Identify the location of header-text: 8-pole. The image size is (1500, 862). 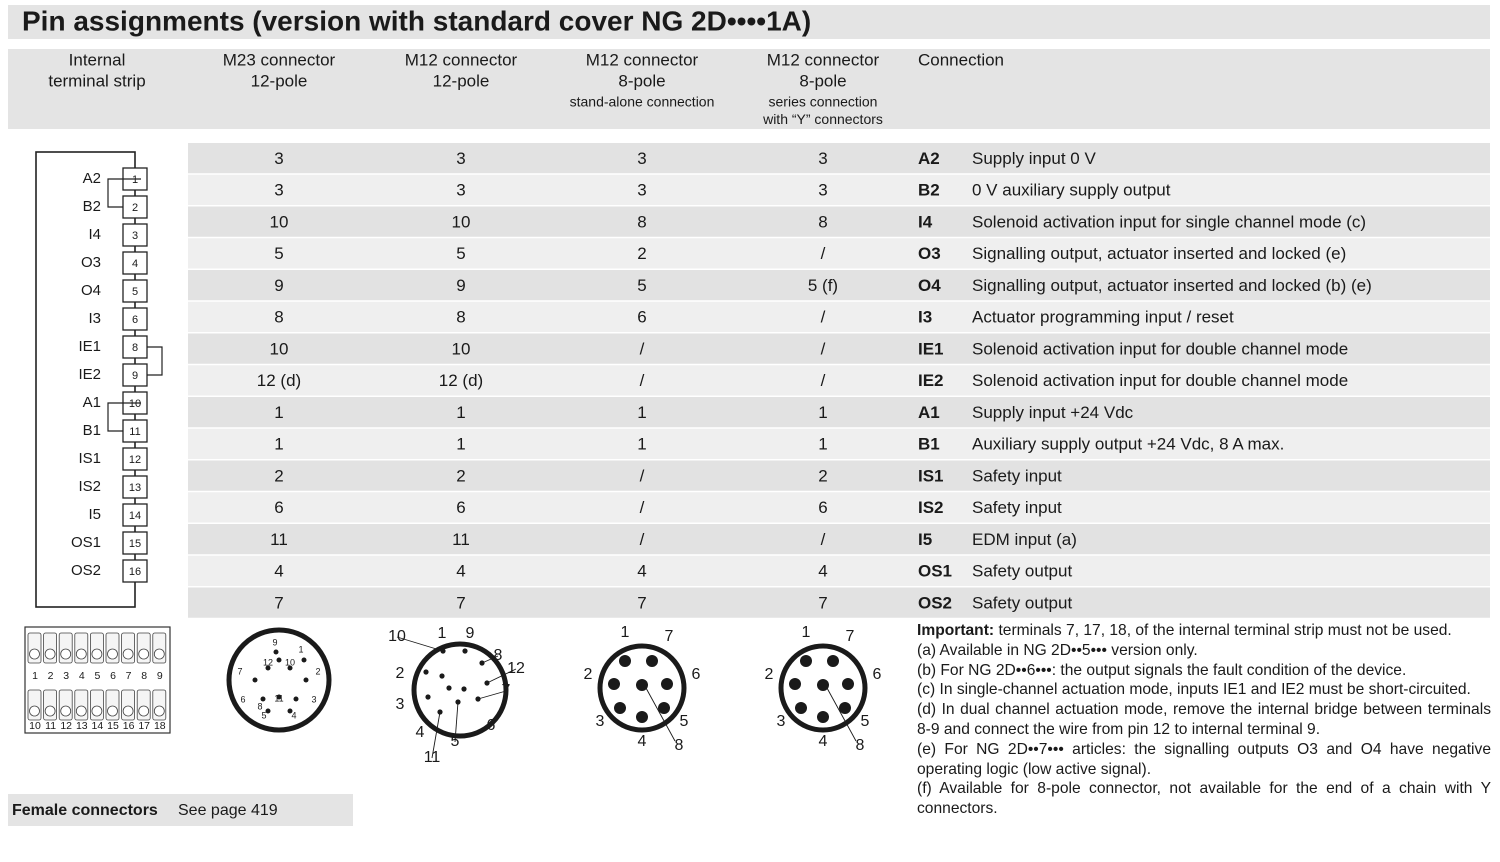
(641, 80).